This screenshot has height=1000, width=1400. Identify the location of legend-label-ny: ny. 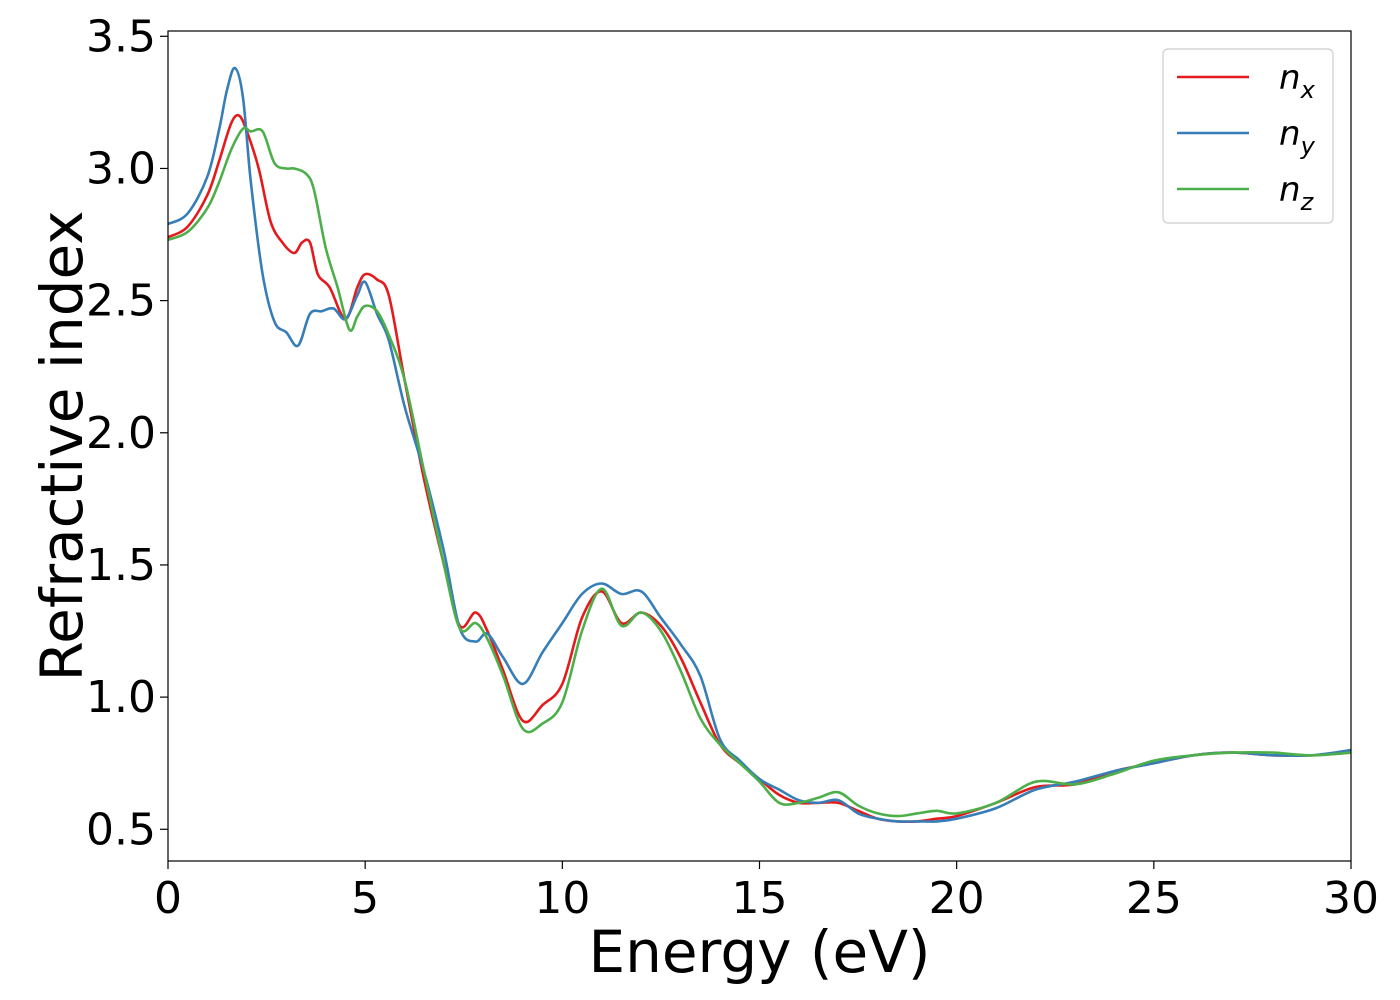
(1297, 137).